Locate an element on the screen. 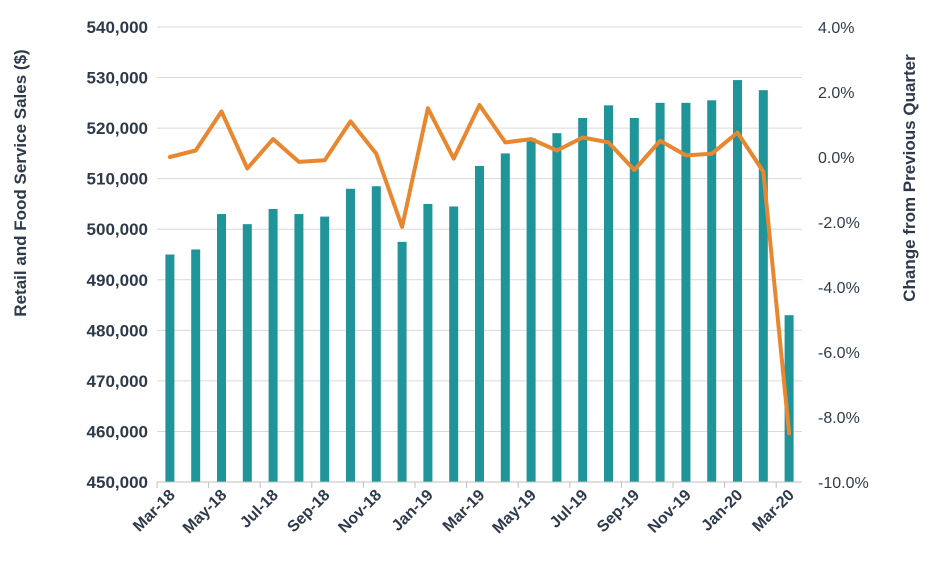  y-tick-label-left: 490,000 is located at coordinates (117, 280).